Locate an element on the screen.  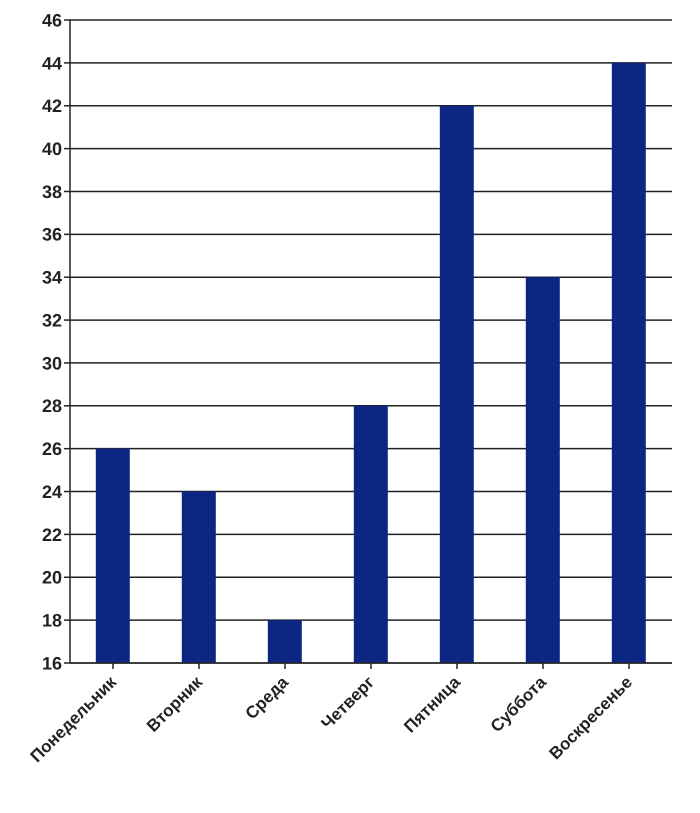
y-tick-label: 42 is located at coordinates (52, 106).